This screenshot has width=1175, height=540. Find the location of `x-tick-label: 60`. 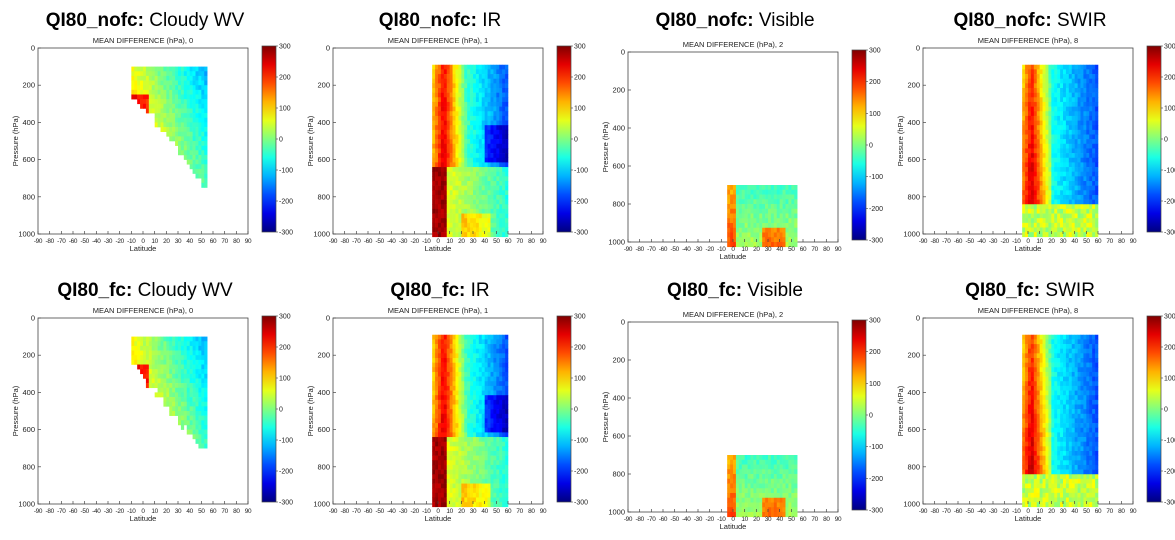

x-tick-label: 60 is located at coordinates (803, 519).